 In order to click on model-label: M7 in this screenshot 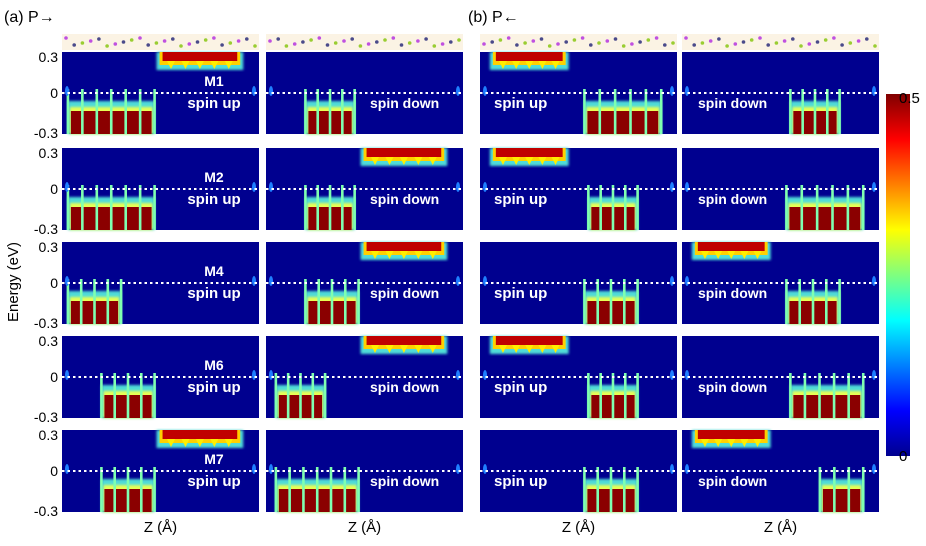, I will do `click(214, 459)`.